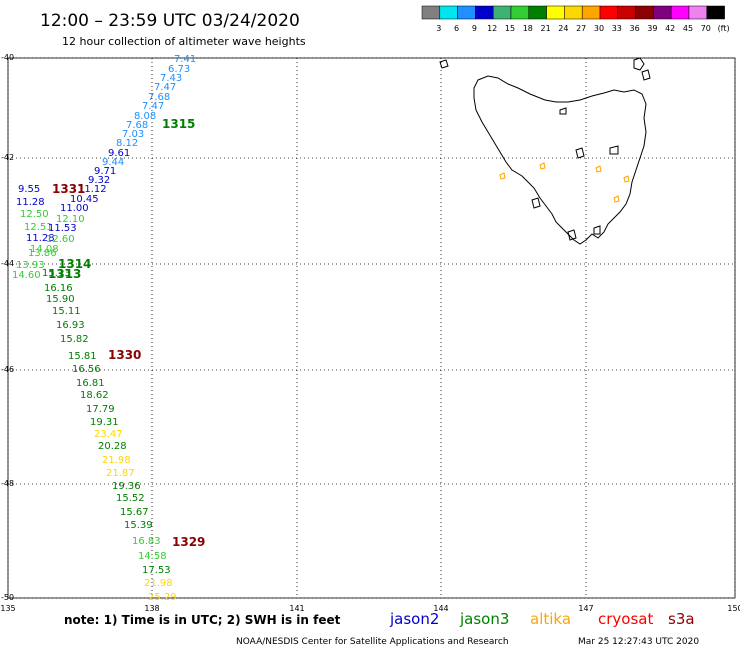  What do you see at coordinates (542, 619) in the screenshot?
I see `satellite-legend: jason2 jason3 altika cryosat s3a` at bounding box center [542, 619].